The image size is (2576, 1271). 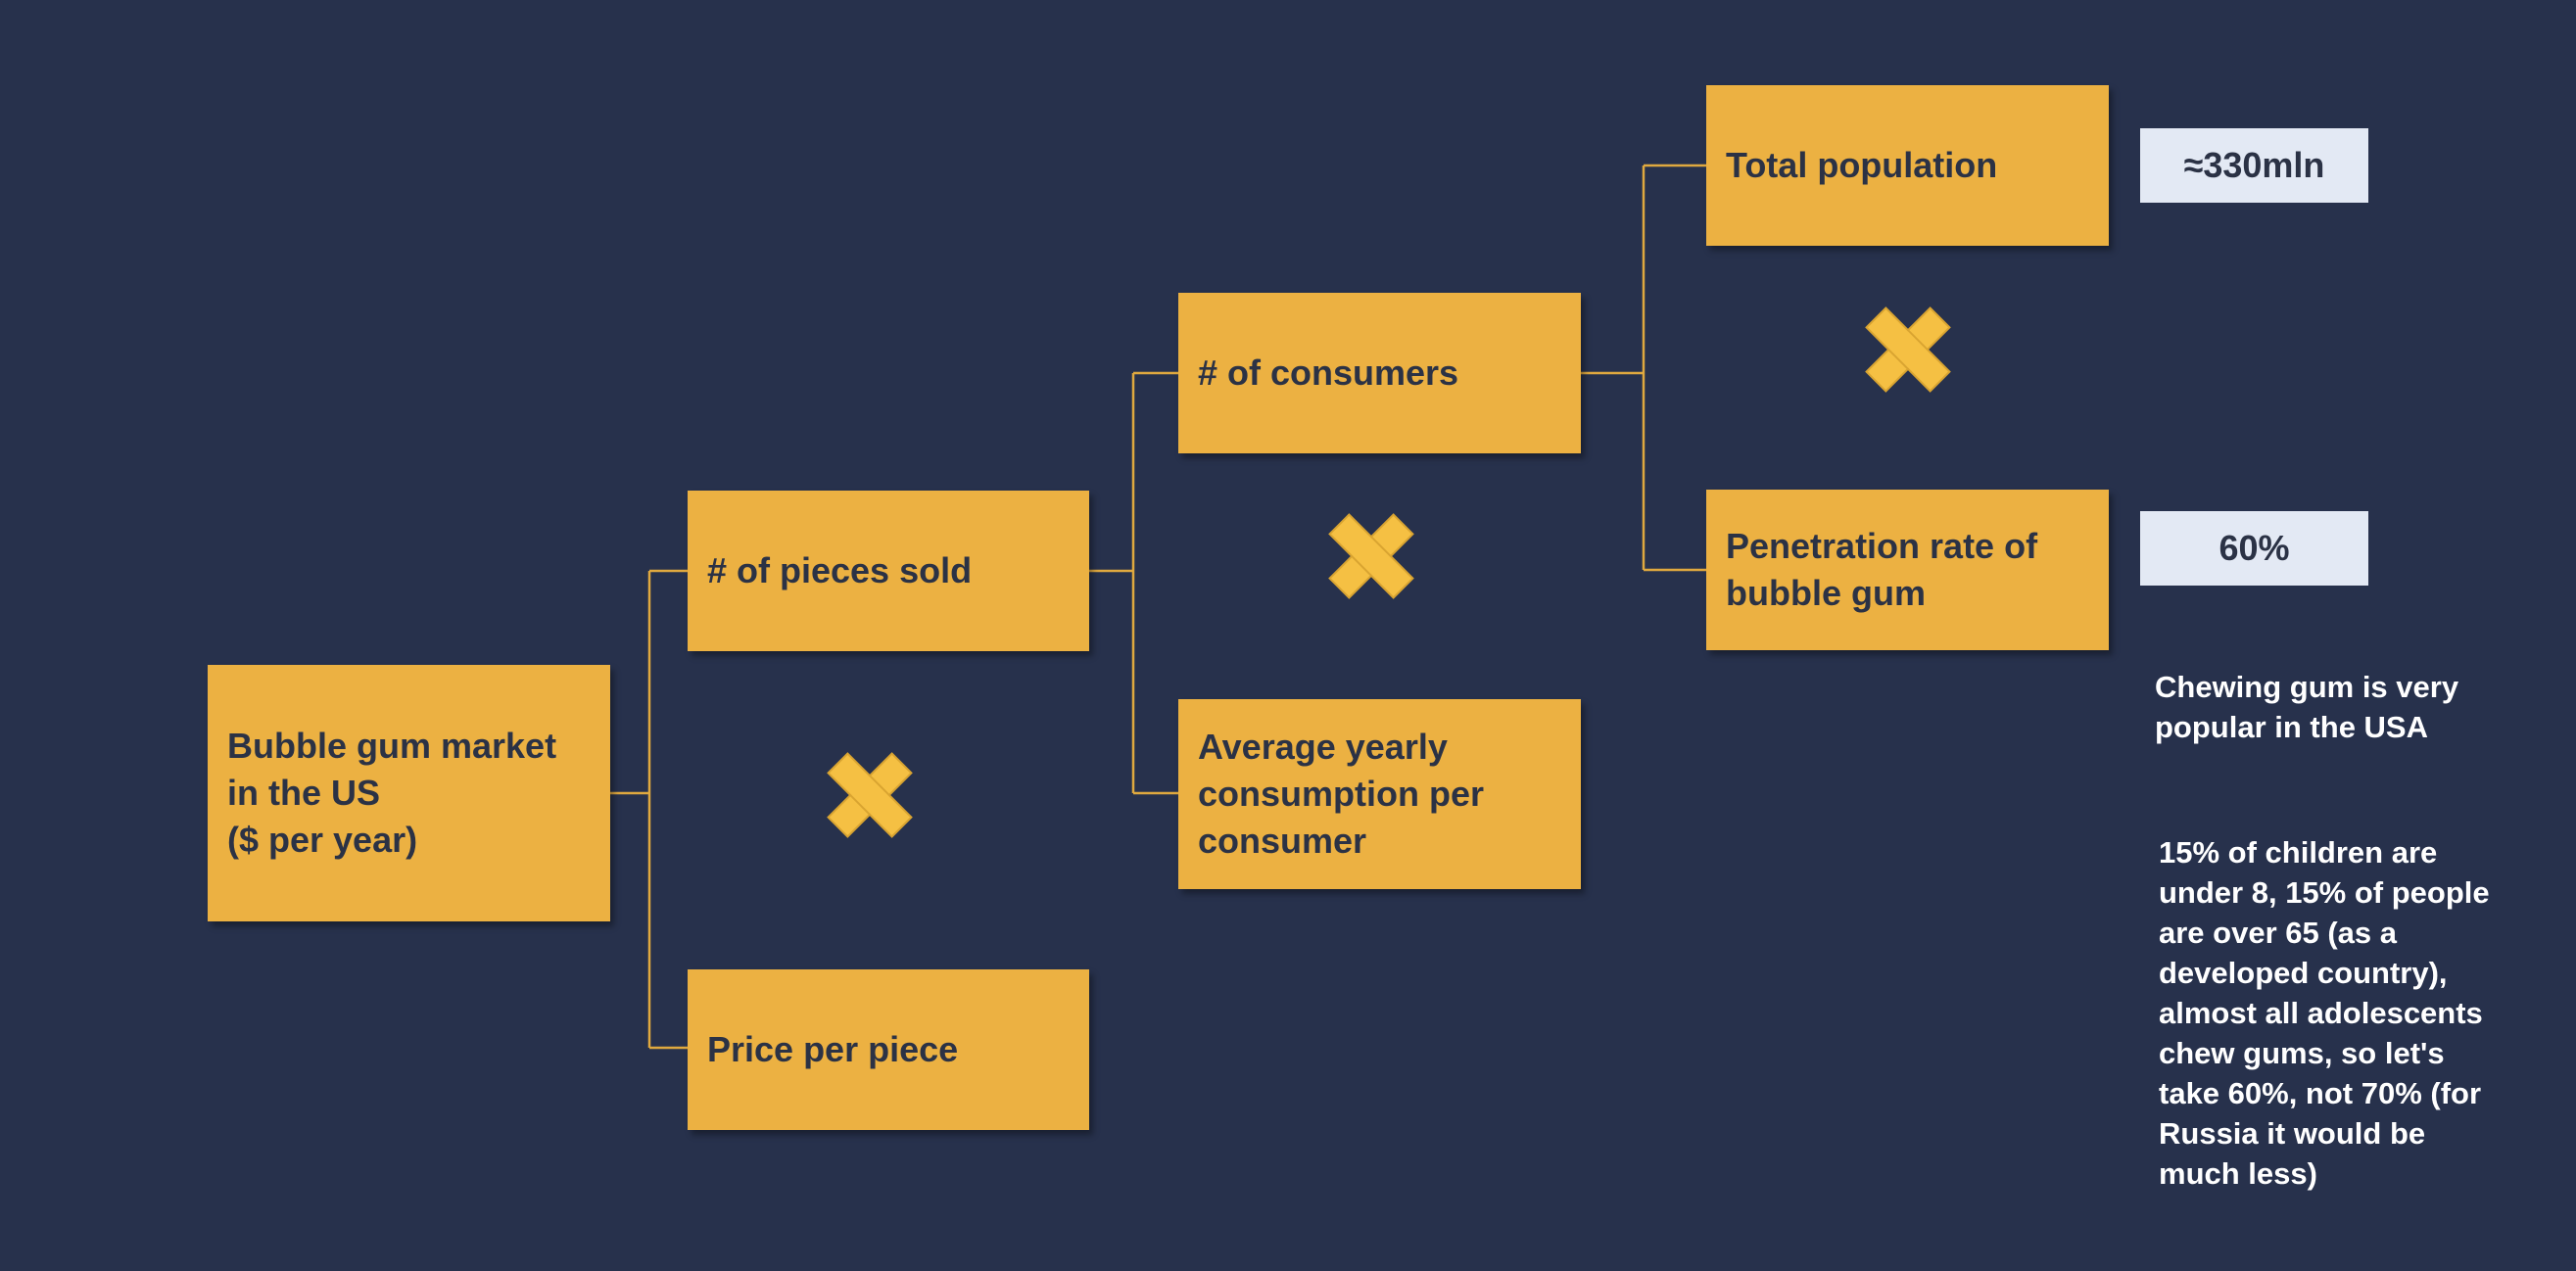 What do you see at coordinates (2320, 1093) in the screenshot?
I see `note-line: take 60%, not 70% (for` at bounding box center [2320, 1093].